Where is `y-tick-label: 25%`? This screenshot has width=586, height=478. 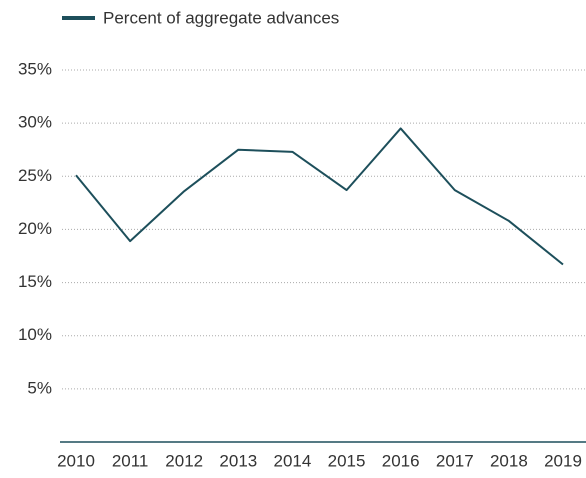 y-tick-label: 25% is located at coordinates (35, 175).